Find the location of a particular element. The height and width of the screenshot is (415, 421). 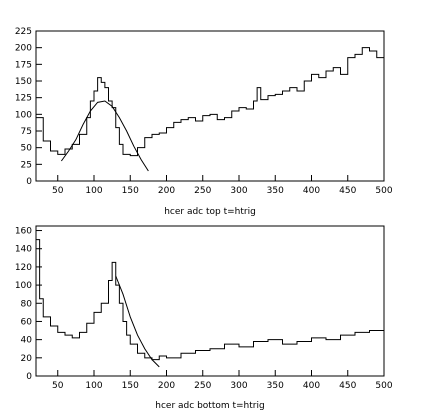

top-x-axis-ticks: 50 100 150 200 250 300 350 400 450 500 is located at coordinates (222, 185).